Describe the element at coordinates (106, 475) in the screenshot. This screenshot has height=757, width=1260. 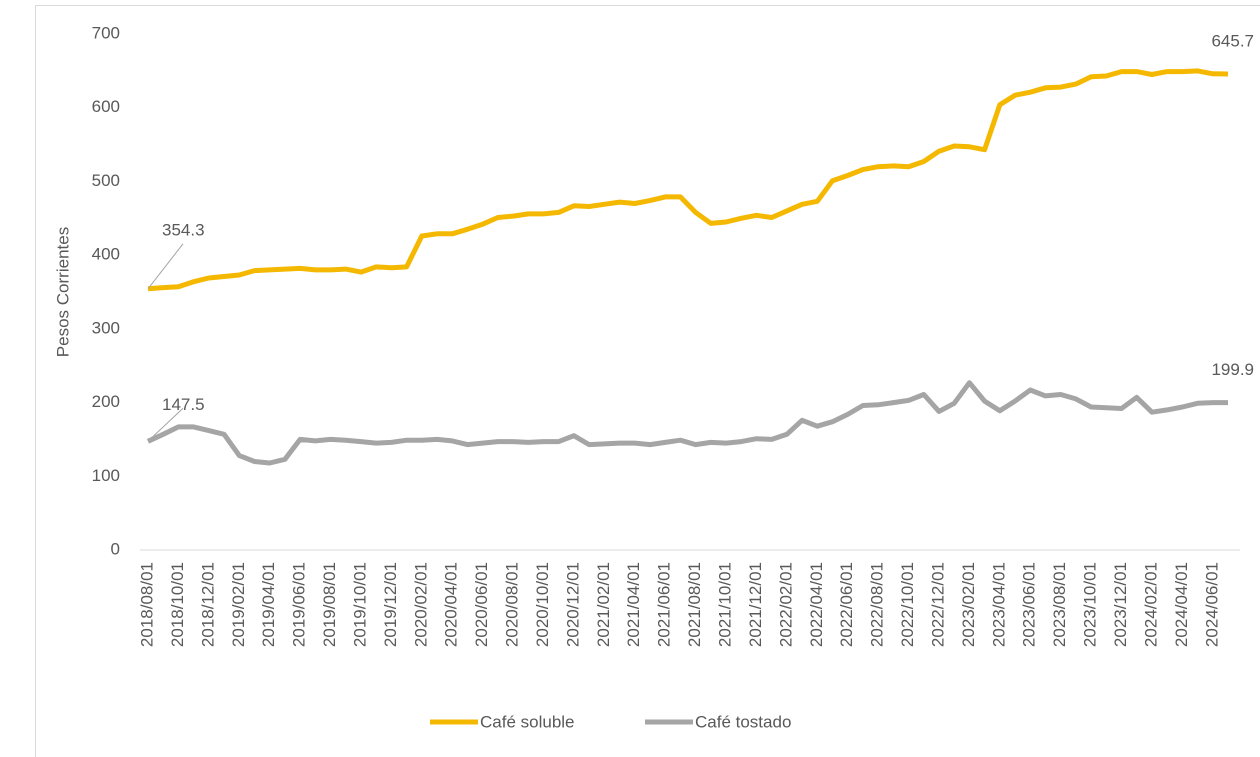
I see `y-tick-label: 100` at that location.